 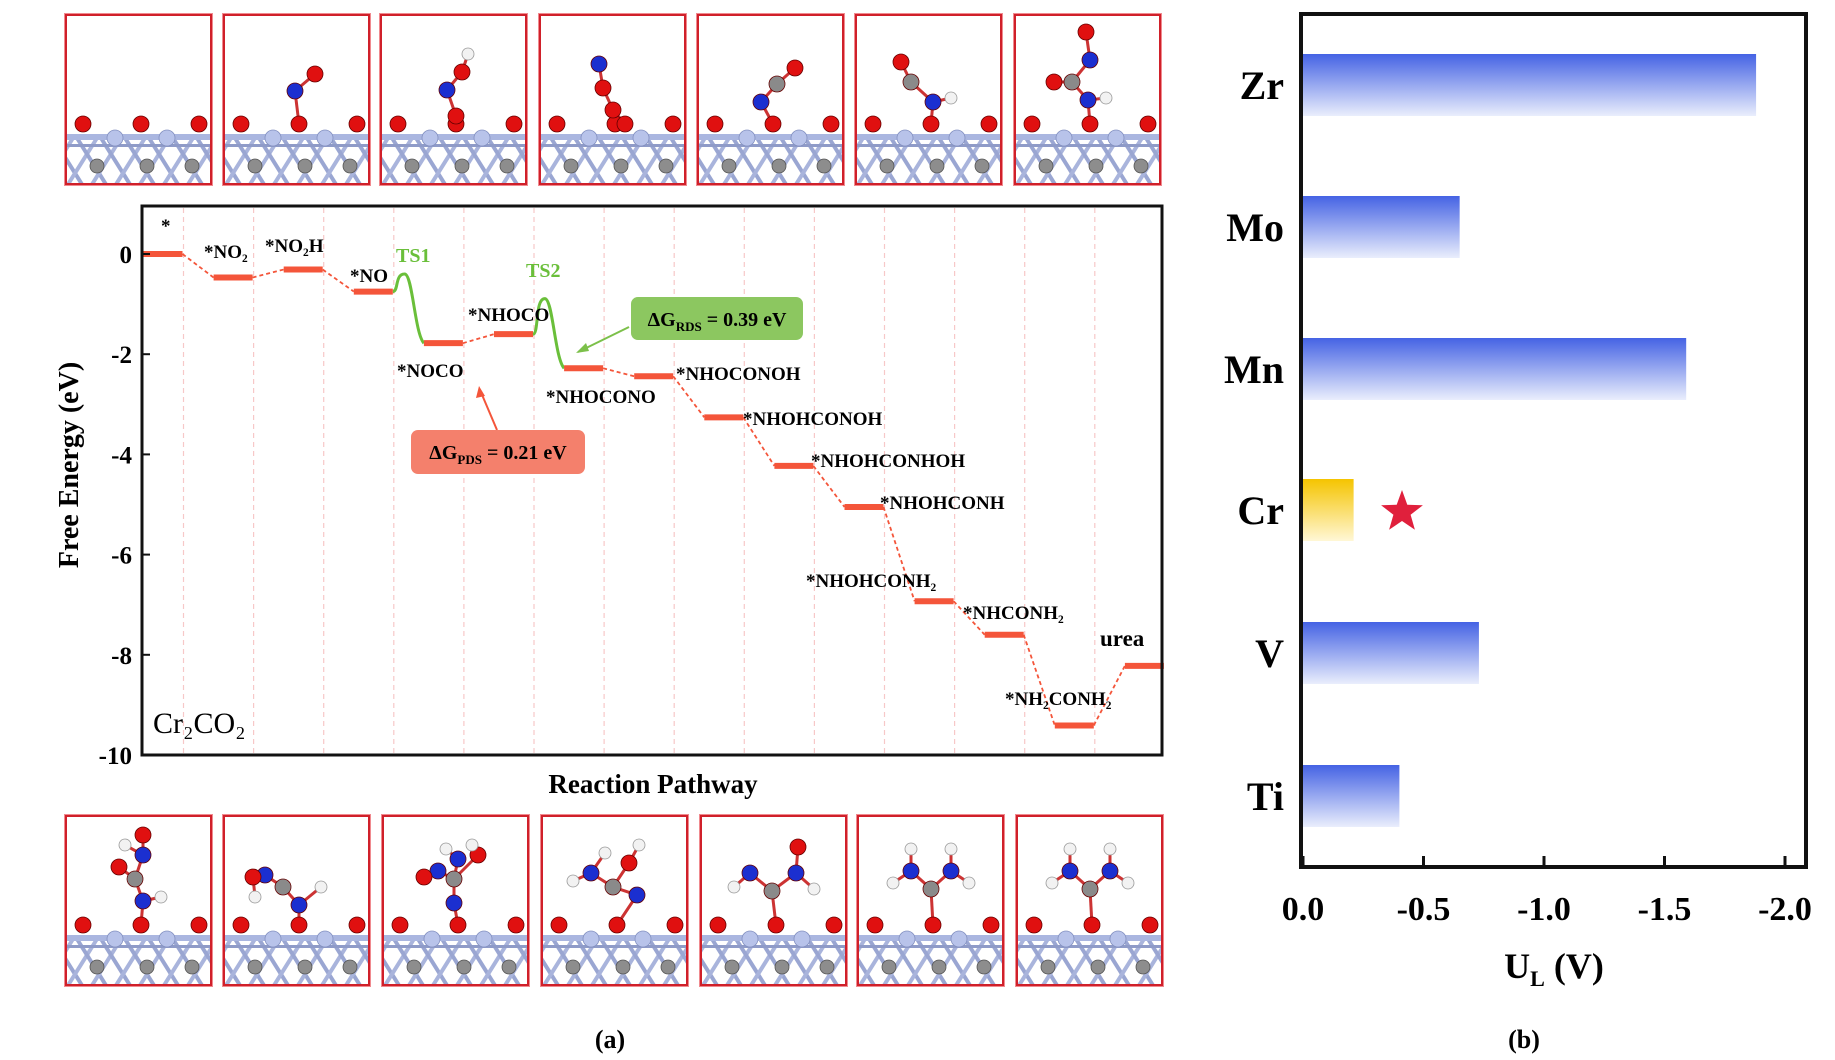 What do you see at coordinates (813, 419) in the screenshot?
I see `step-label: *NHOHCONOH` at bounding box center [813, 419].